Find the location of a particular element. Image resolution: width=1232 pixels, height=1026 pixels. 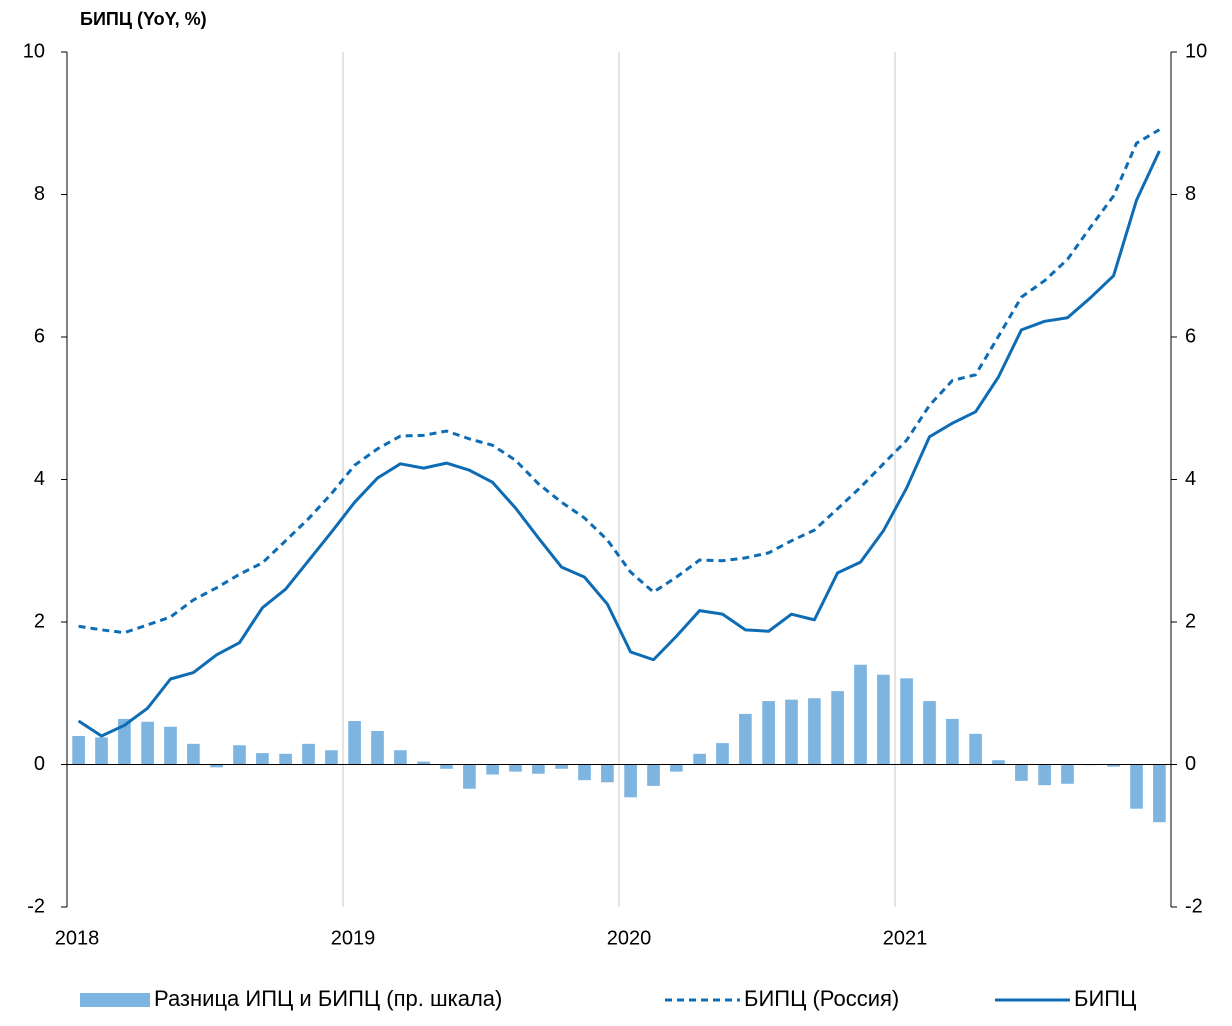

x-tick-label: 2020 is located at coordinates (629, 938).